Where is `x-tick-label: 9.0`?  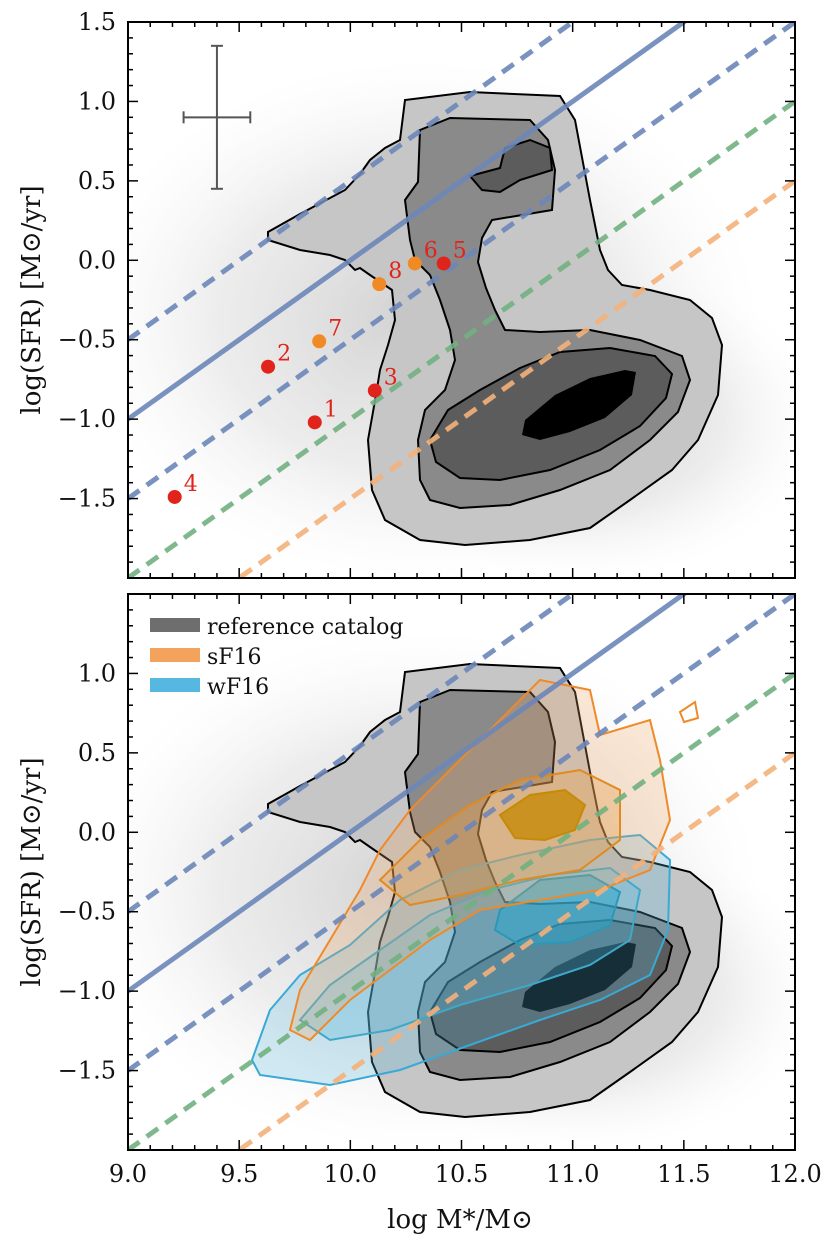 x-tick-label: 9.0 is located at coordinates (128, 1174).